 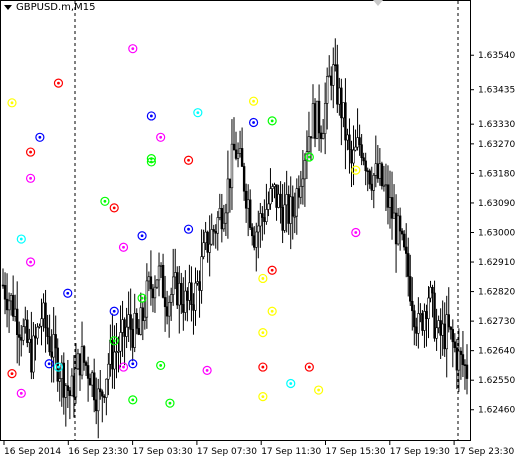 What do you see at coordinates (496, 293) in the screenshot?
I see `price-label: 1.62820` at bounding box center [496, 293].